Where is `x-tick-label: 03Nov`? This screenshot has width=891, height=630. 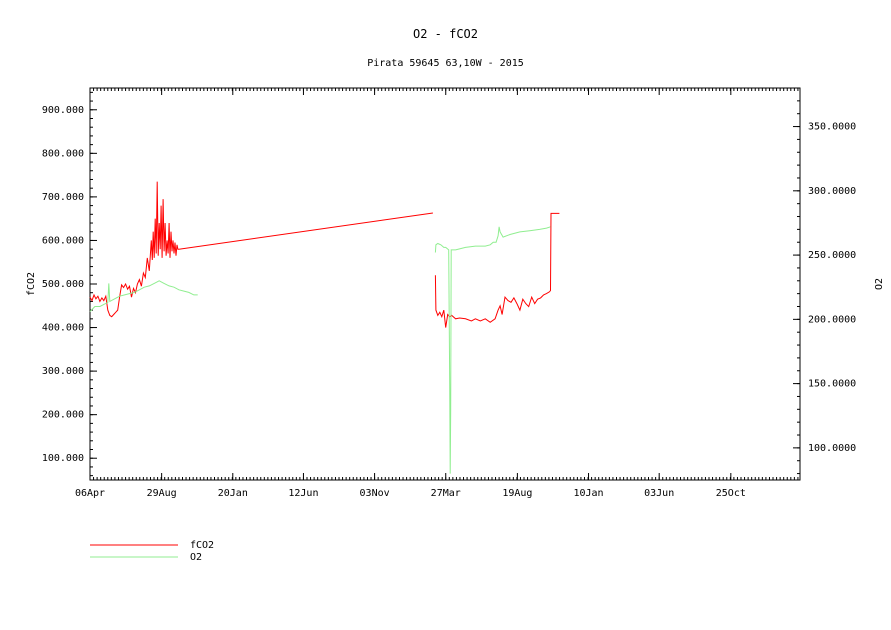
x-tick-label: 03Nov is located at coordinates (375, 493).